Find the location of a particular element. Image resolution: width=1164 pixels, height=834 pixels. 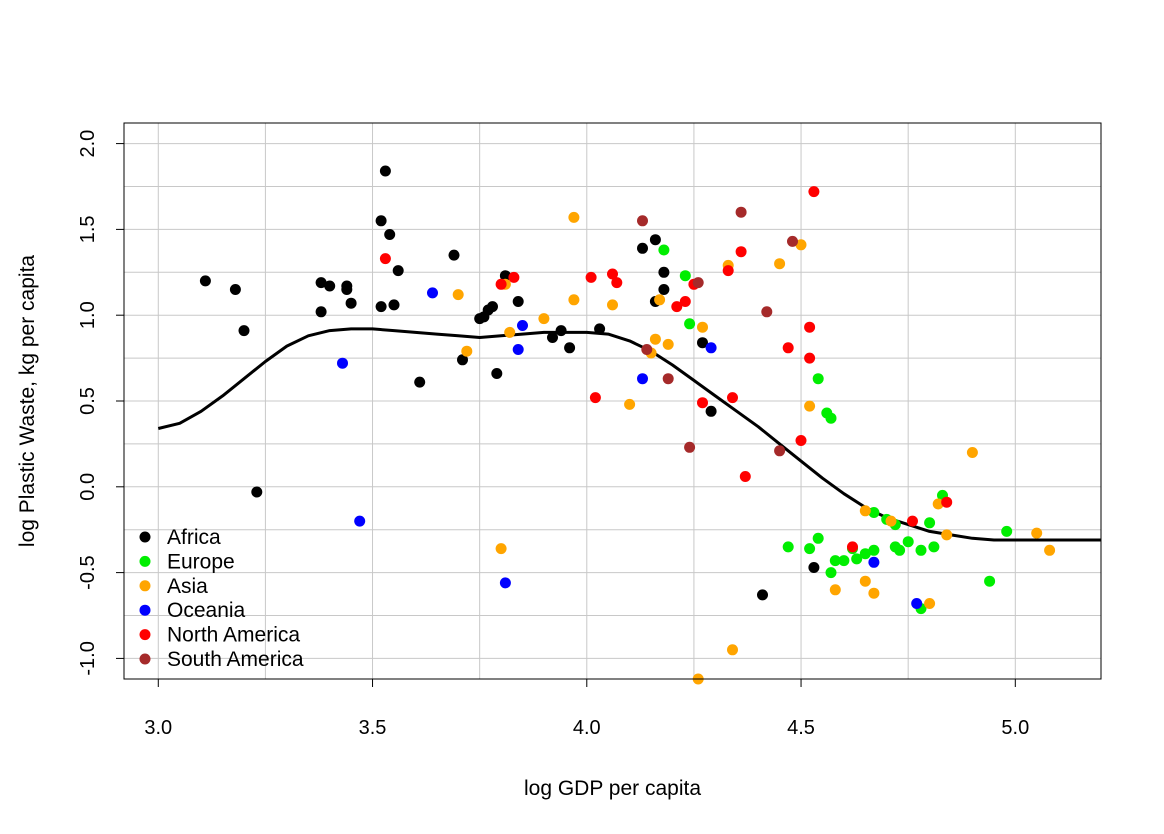

legend-label-europe: Europe is located at coordinates (201, 561).